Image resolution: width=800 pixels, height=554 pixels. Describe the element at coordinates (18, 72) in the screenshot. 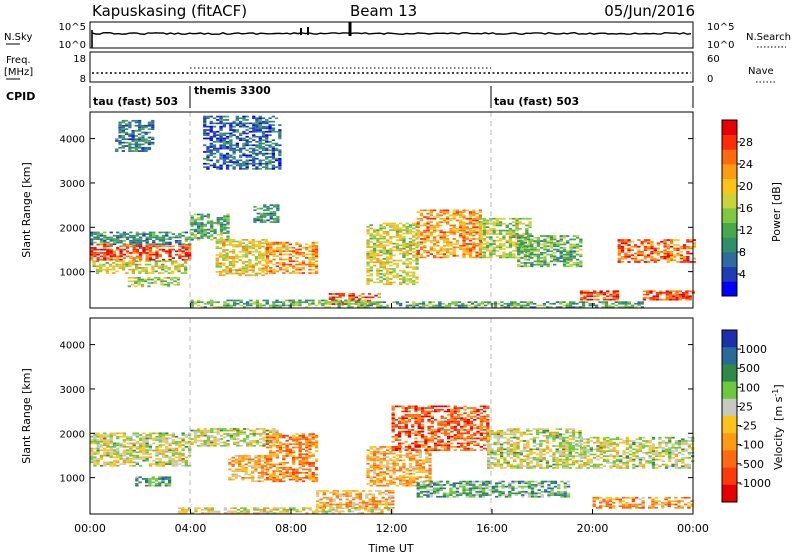

I see `freq-label-line2: [MHz]` at that location.